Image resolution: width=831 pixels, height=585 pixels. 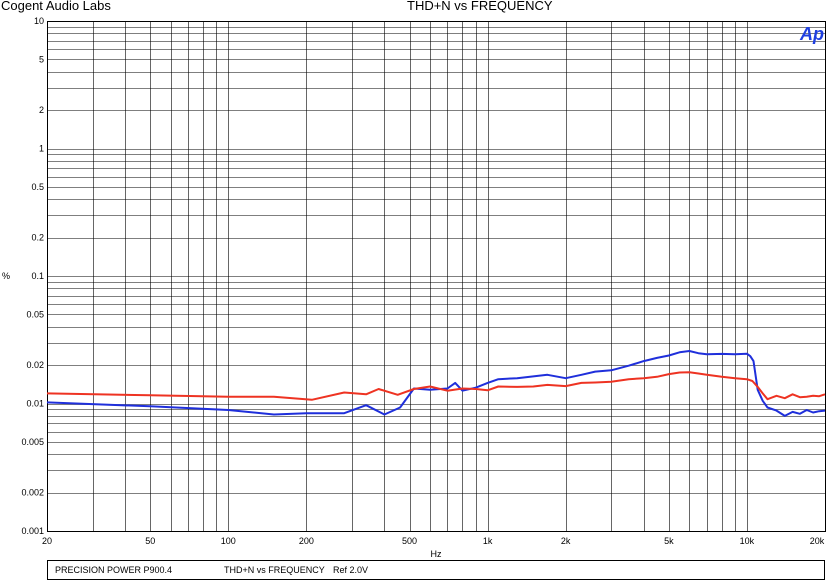 What do you see at coordinates (306, 541) in the screenshot?
I see `x-tick-label: 200` at bounding box center [306, 541].